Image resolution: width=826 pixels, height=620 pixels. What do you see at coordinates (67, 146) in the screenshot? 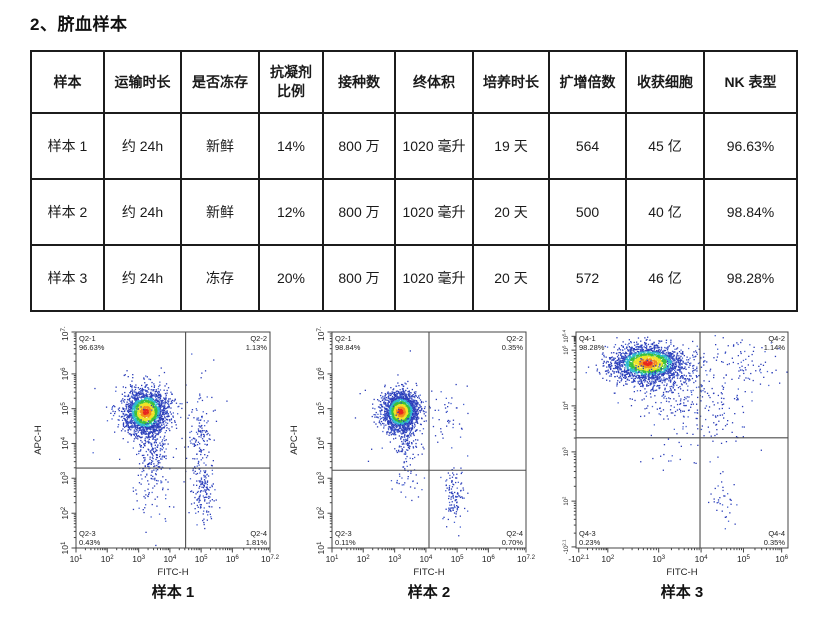
I see `table-cell: 样本 1` at bounding box center [67, 146].